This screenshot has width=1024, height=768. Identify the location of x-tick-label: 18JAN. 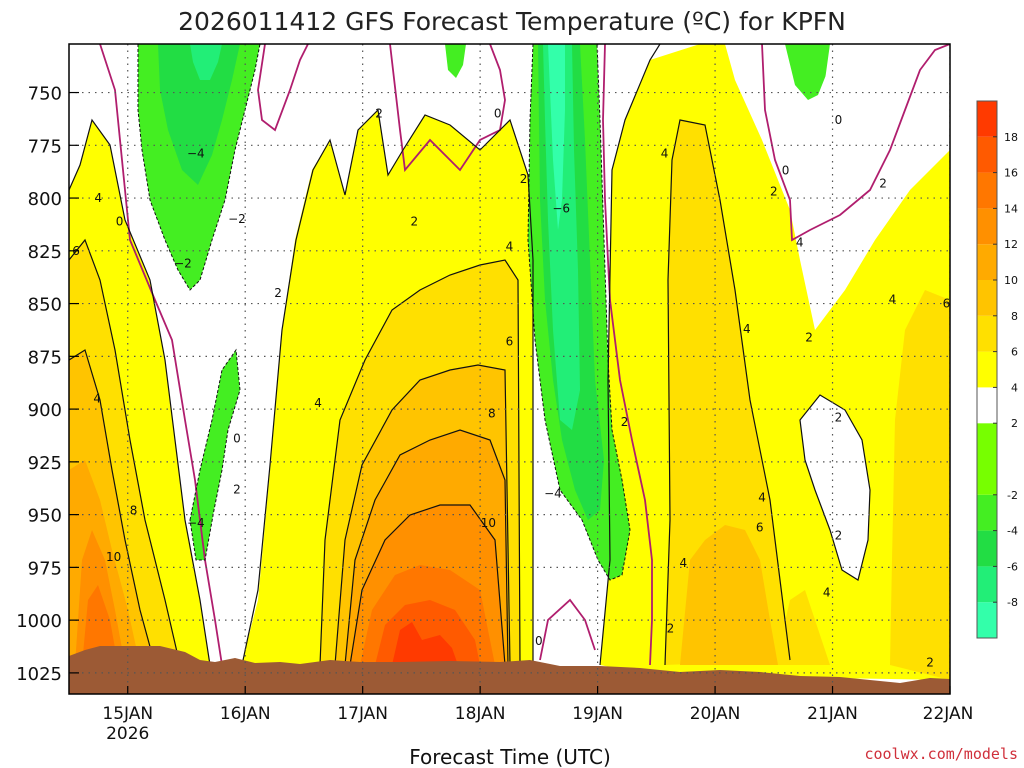
(480, 714).